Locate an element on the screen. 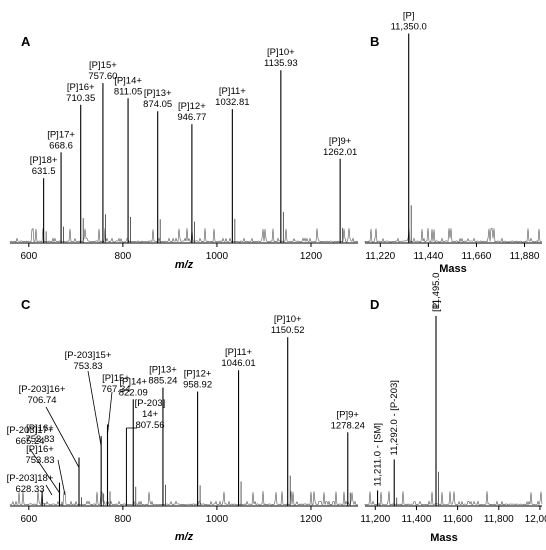  peak-label-line: 1262.01 is located at coordinates (340, 152).